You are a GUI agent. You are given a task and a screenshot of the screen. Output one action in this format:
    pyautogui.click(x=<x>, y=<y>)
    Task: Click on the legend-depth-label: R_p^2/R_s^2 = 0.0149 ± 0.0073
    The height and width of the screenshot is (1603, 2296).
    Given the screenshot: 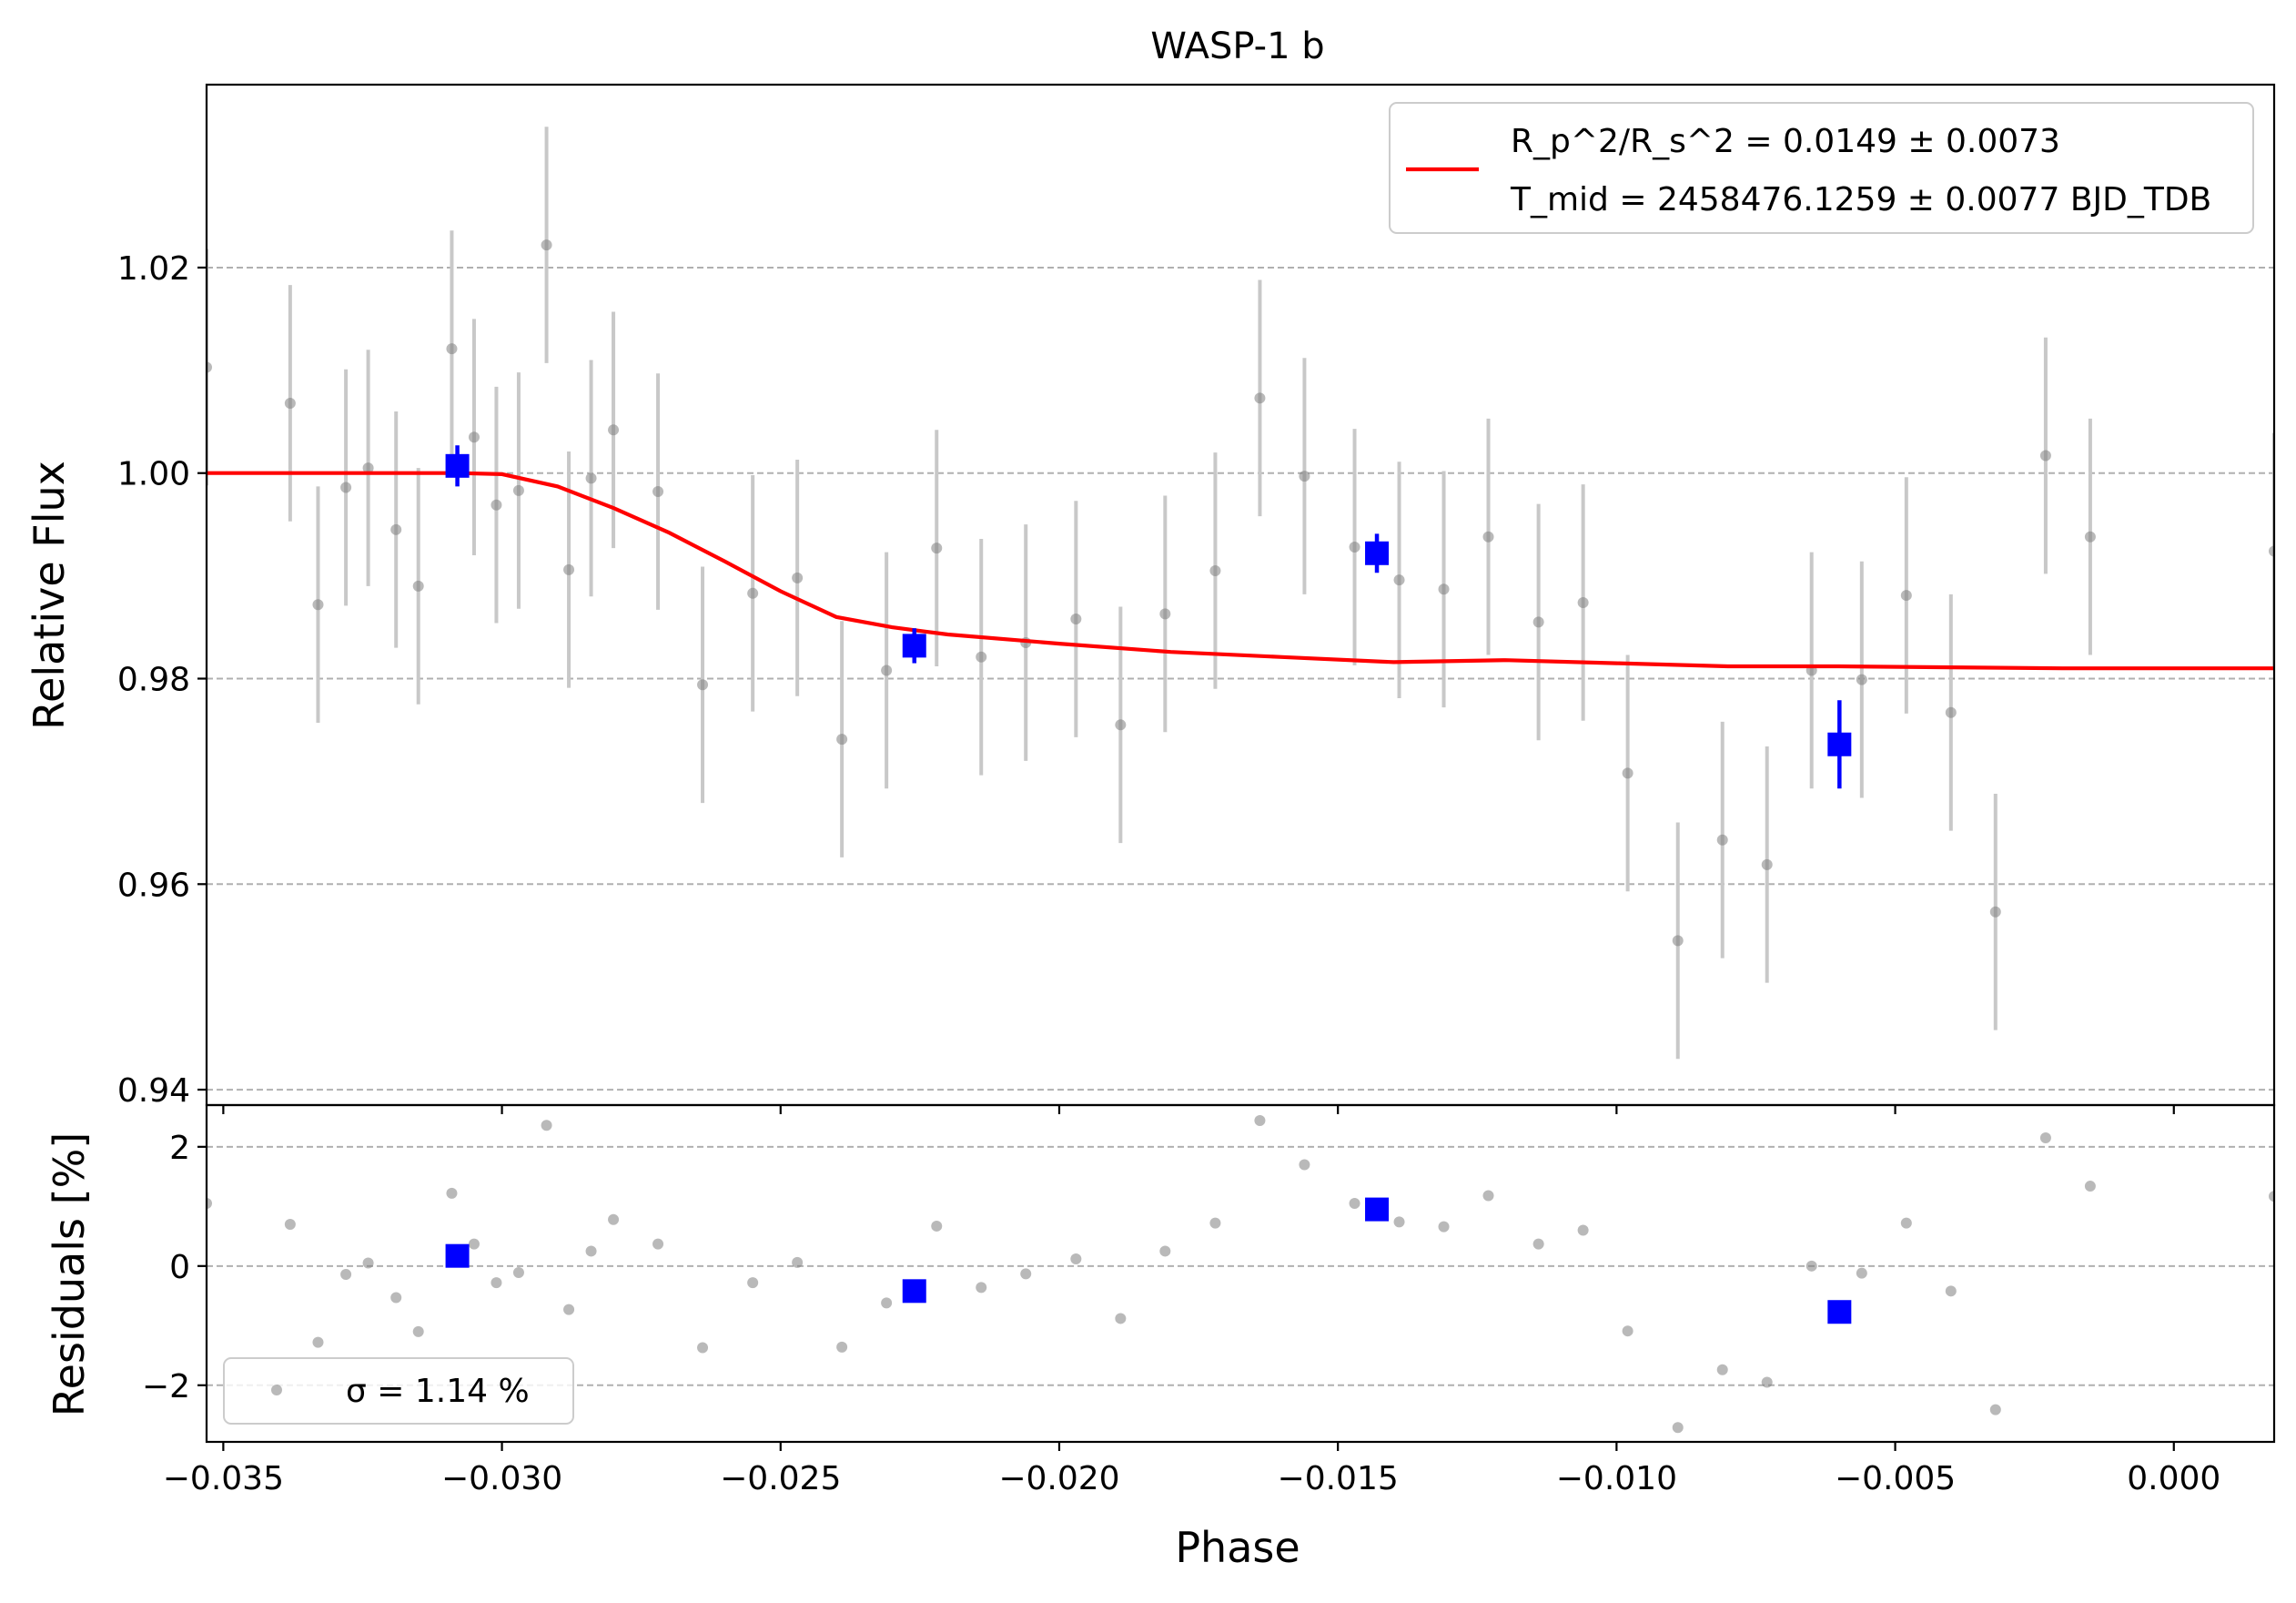 What is the action you would take?
    pyautogui.click(x=1785, y=141)
    